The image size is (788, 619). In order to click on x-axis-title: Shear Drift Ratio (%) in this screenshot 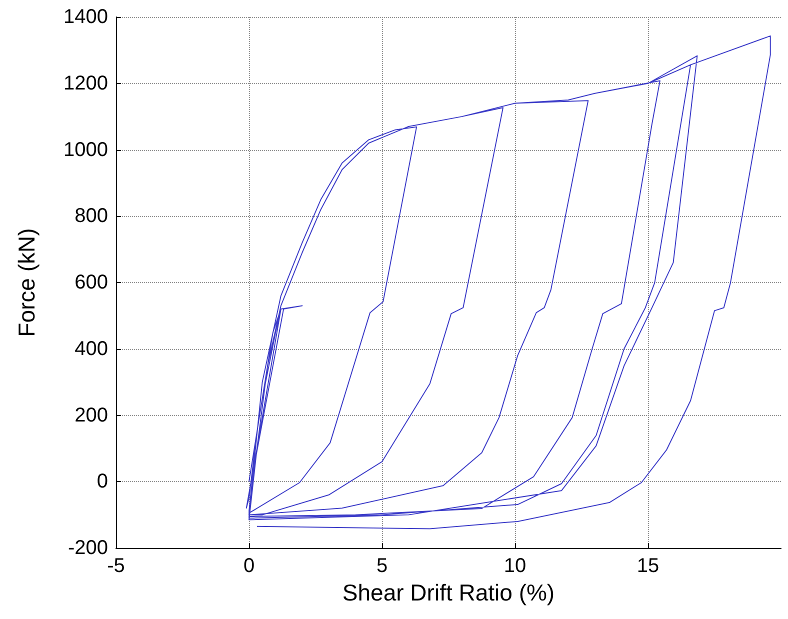, I will do `click(448, 592)`.